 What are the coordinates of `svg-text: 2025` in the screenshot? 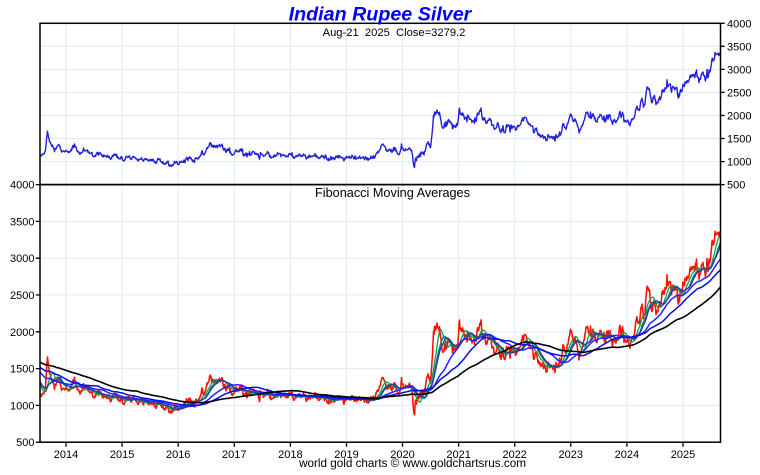 It's located at (683, 455).